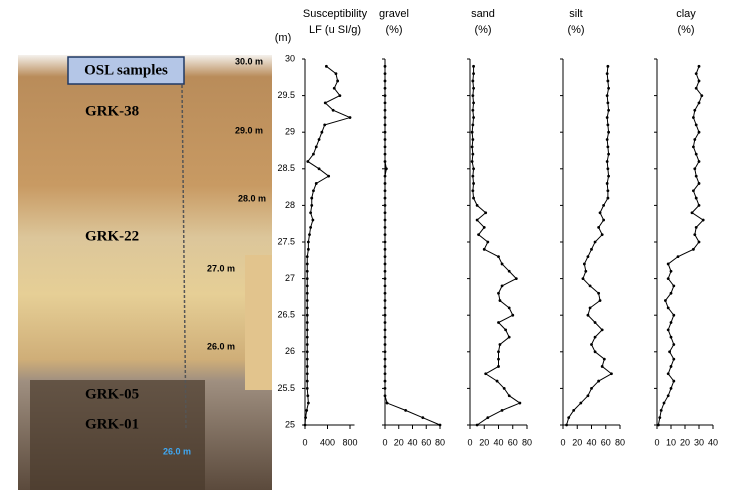 The width and height of the screenshot is (730, 495). Describe the element at coordinates (335, 30) in the screenshot. I see `chart-unit: LF (u SI/g)` at that location.